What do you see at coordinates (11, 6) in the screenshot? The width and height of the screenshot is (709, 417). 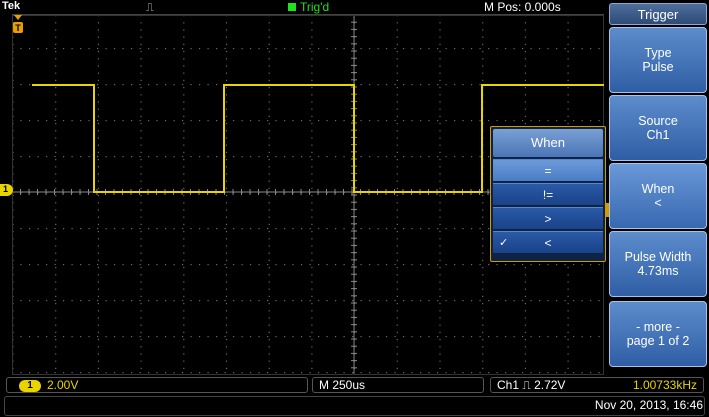 I see `brand-logo: Tek` at bounding box center [11, 6].